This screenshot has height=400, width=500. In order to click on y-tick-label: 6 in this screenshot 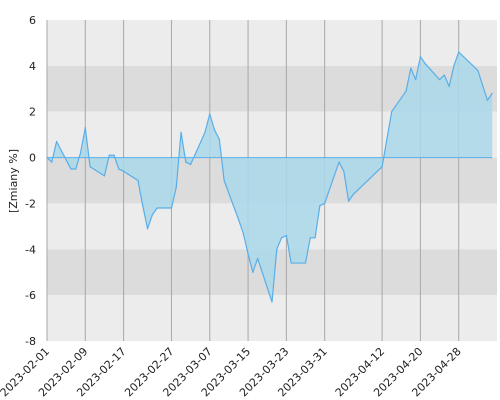, I will do `click(32, 20)`.